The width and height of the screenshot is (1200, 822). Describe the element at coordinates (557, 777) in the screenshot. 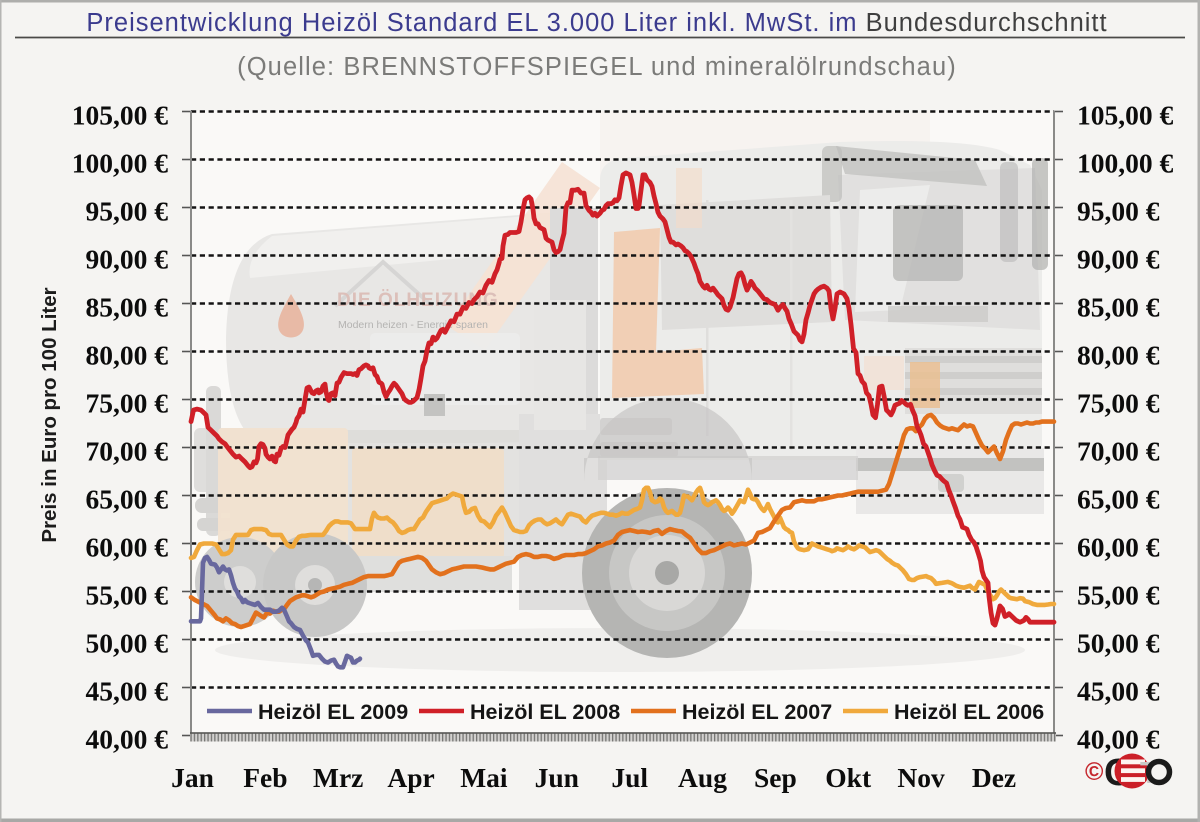

I see `svg-text: Jun` at that location.